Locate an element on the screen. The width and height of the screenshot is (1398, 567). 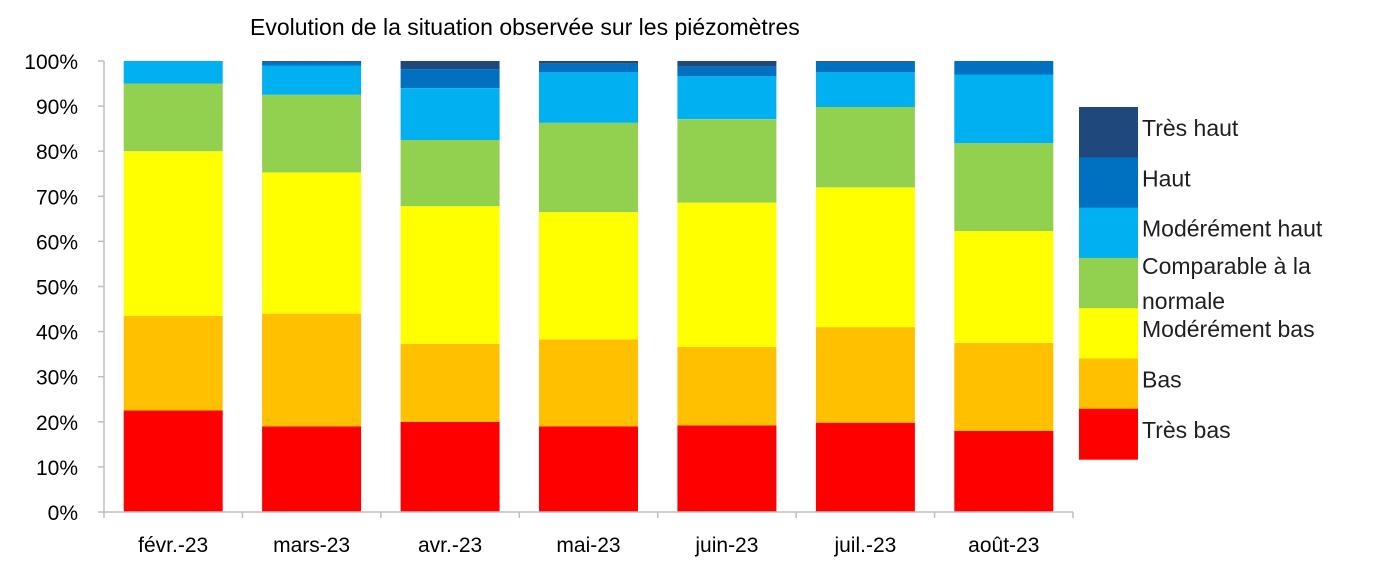
y-tick-label: 10% is located at coordinates (57, 468).